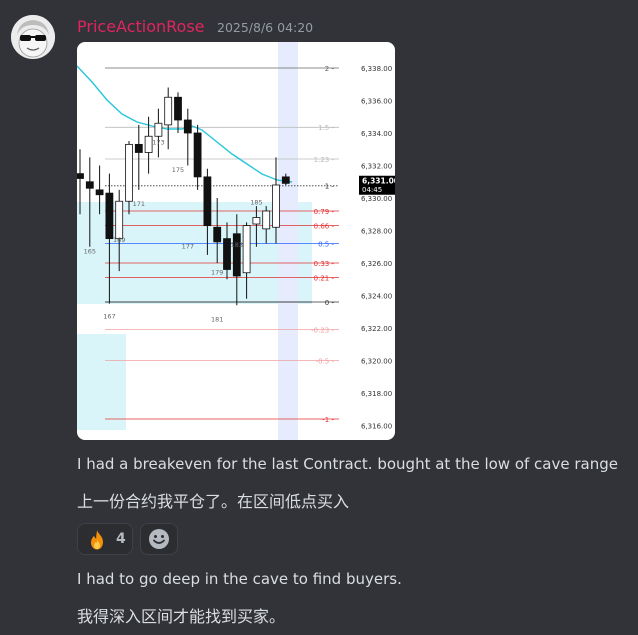 The width and height of the screenshot is (638, 635). Describe the element at coordinates (213, 501) in the screenshot. I see `message-text-2: 上一份合约我平仓了。在区间低点买入` at that location.